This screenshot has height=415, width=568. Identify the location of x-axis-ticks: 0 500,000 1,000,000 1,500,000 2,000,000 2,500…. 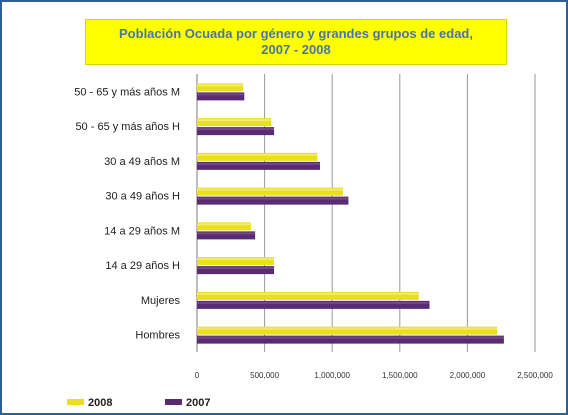
(374, 375).